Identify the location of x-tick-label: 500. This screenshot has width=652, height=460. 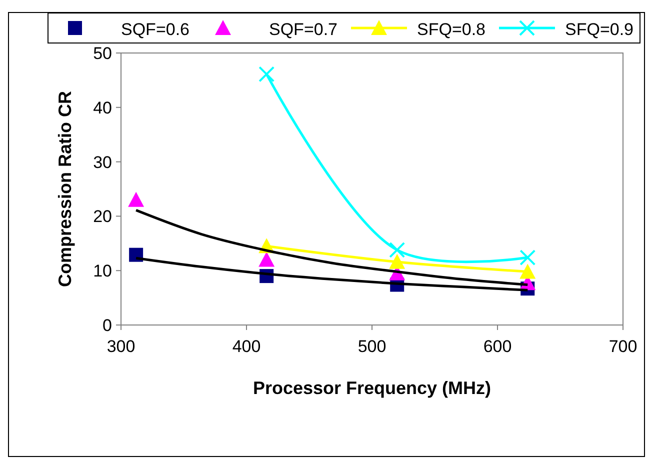
(372, 346).